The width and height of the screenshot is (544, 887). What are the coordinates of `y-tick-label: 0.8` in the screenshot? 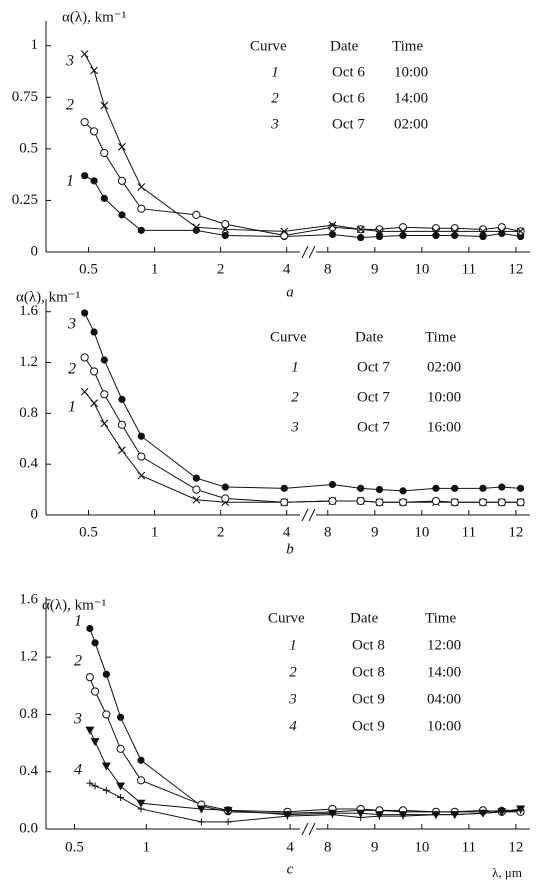 It's located at (28, 714).